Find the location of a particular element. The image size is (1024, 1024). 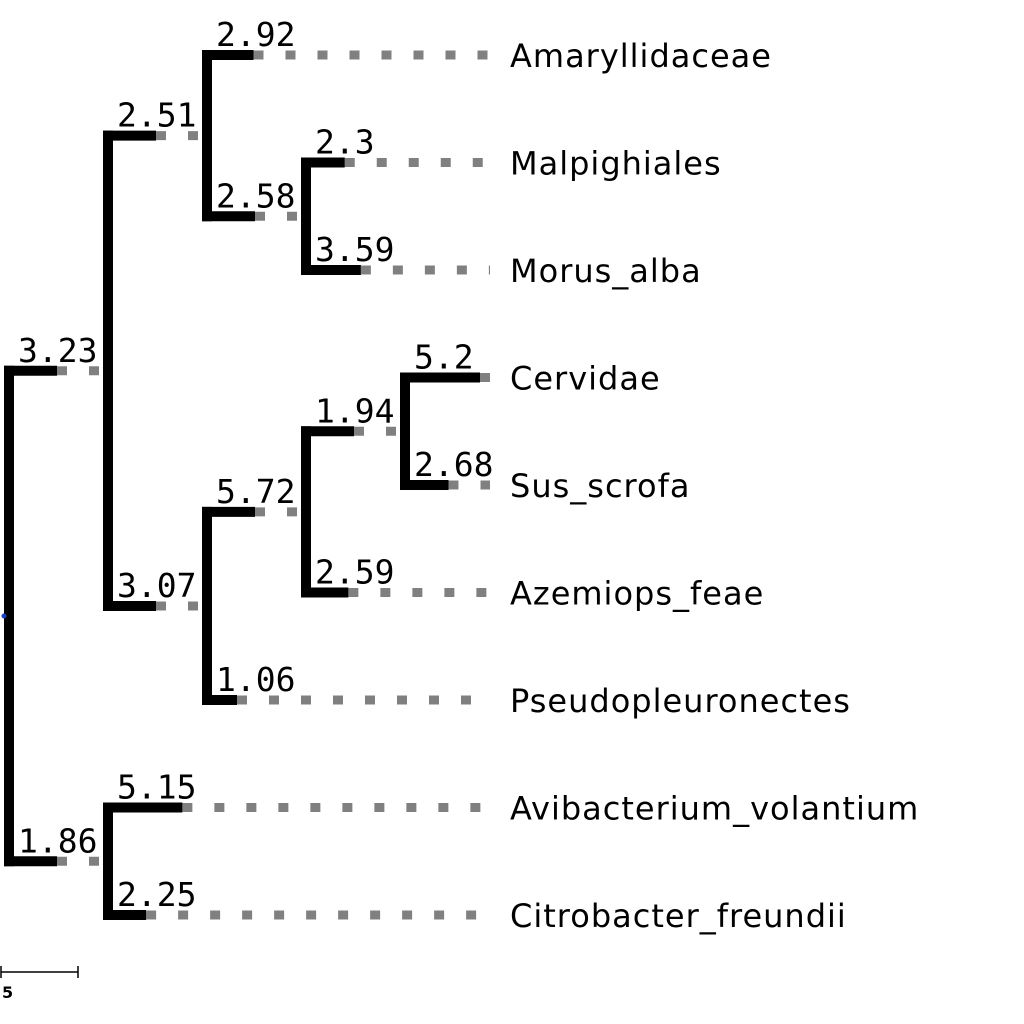

branch-length-cladeA1: 2.51 is located at coordinates (156, 115).